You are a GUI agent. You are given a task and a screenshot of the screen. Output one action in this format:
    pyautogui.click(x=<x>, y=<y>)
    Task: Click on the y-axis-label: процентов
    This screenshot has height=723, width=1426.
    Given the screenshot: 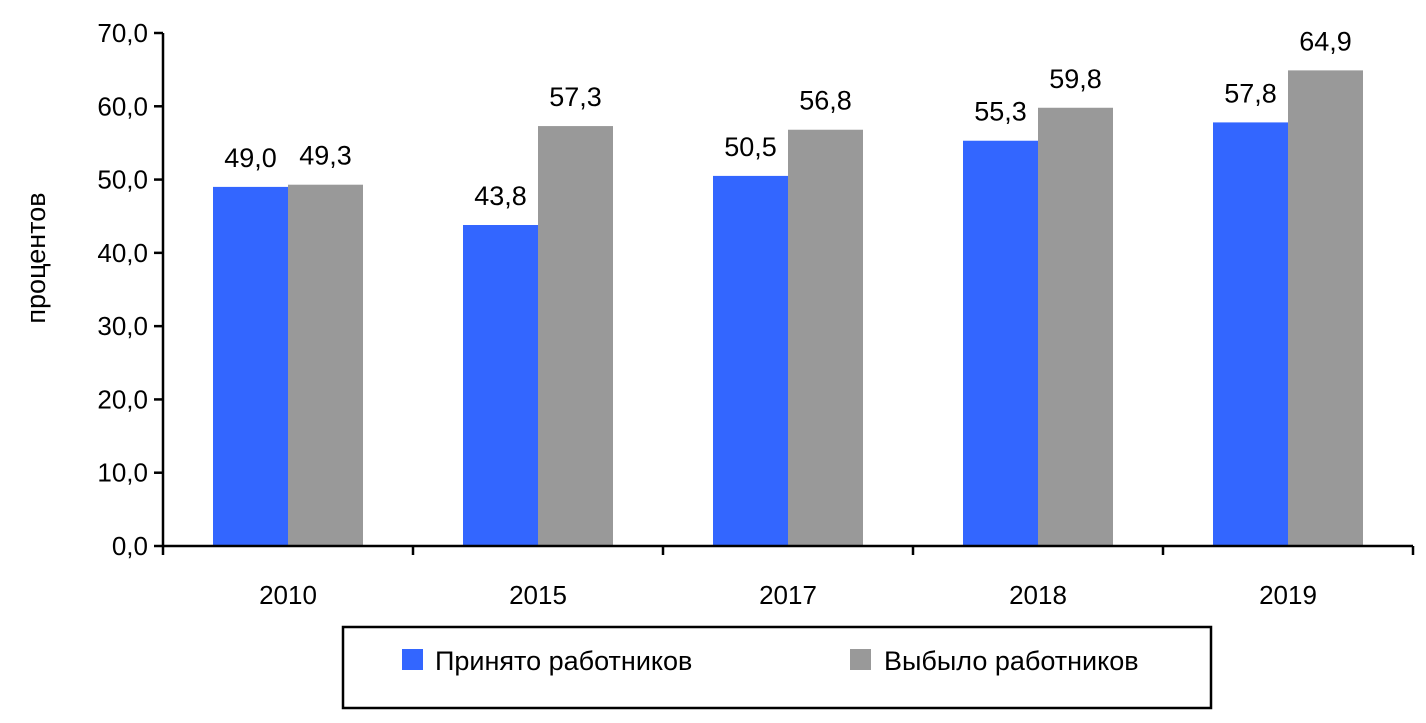 What is the action you would take?
    pyautogui.click(x=36, y=257)
    